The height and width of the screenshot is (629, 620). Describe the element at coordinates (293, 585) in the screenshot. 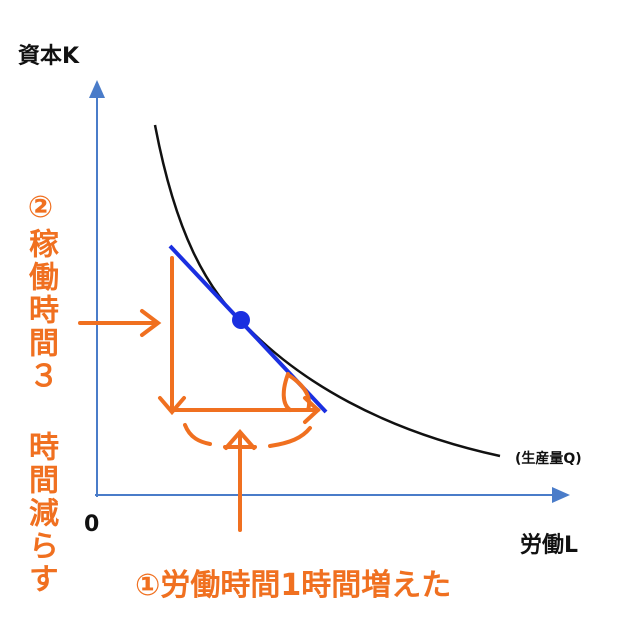

I see `bottom-annotation: ①労働時間1時間増えた` at that location.